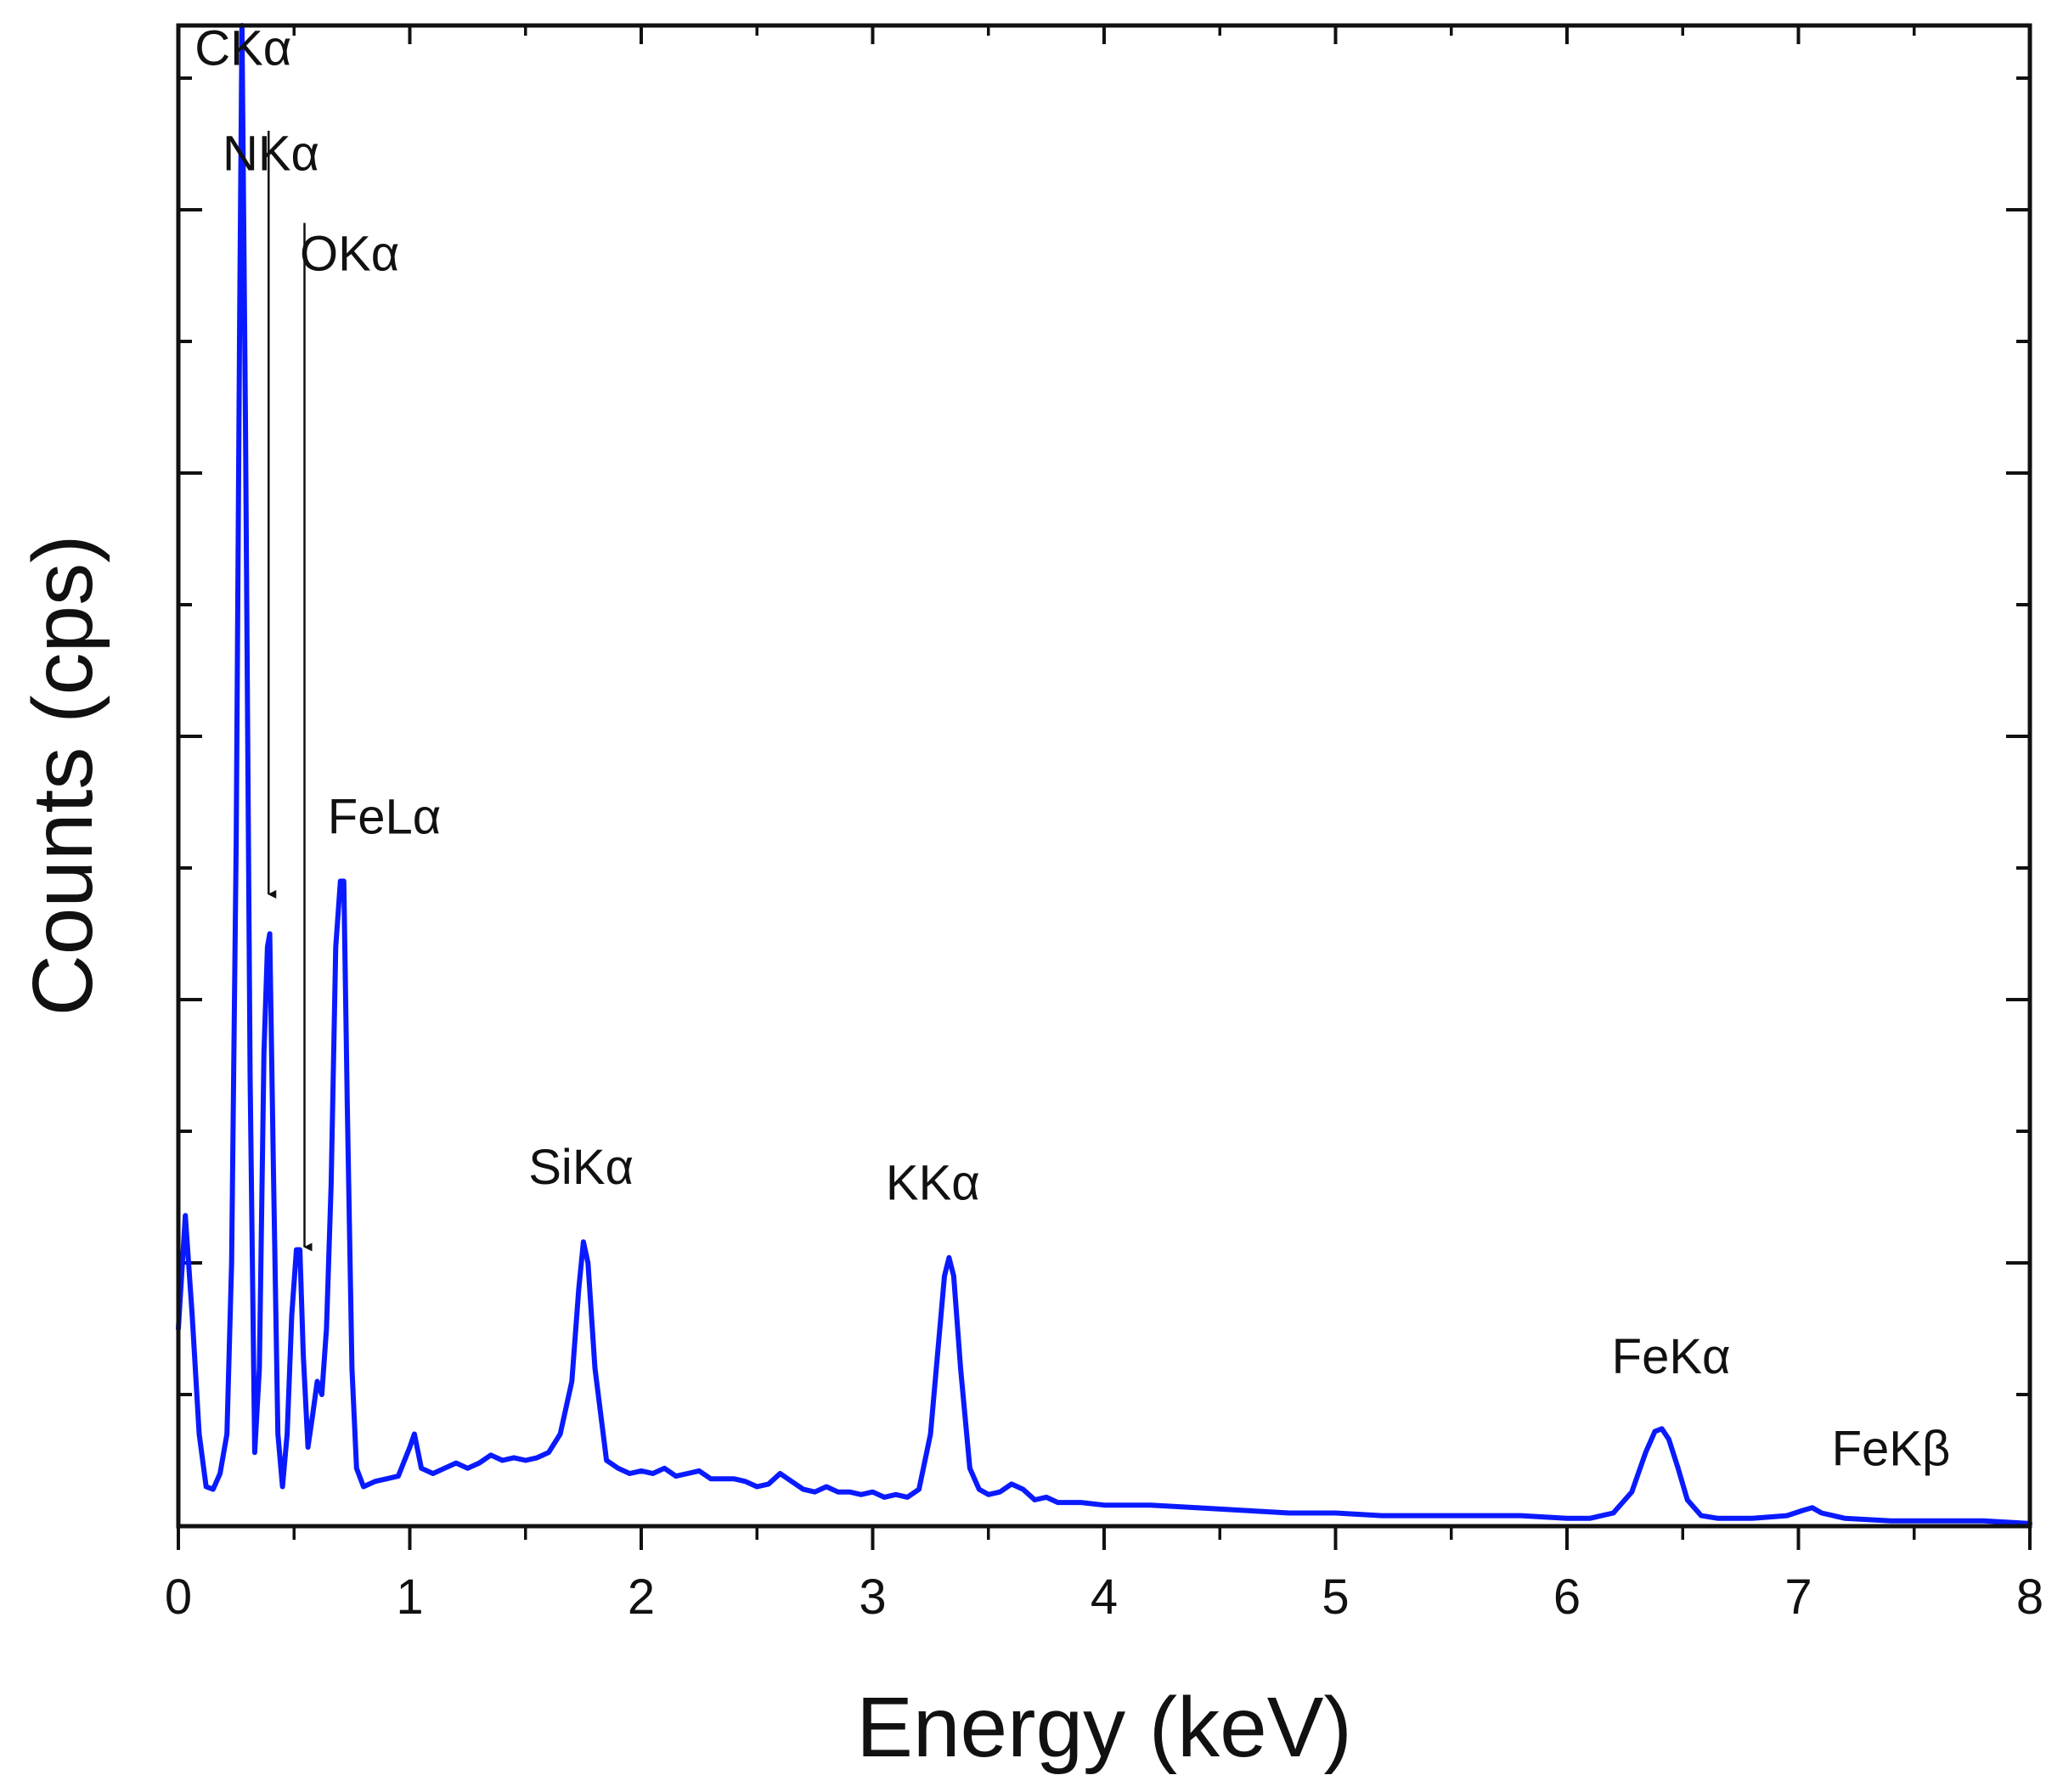 This screenshot has width=2063, height=1792. What do you see at coordinates (409, 1597) in the screenshot?
I see `x-tick-label: 1` at bounding box center [409, 1597].